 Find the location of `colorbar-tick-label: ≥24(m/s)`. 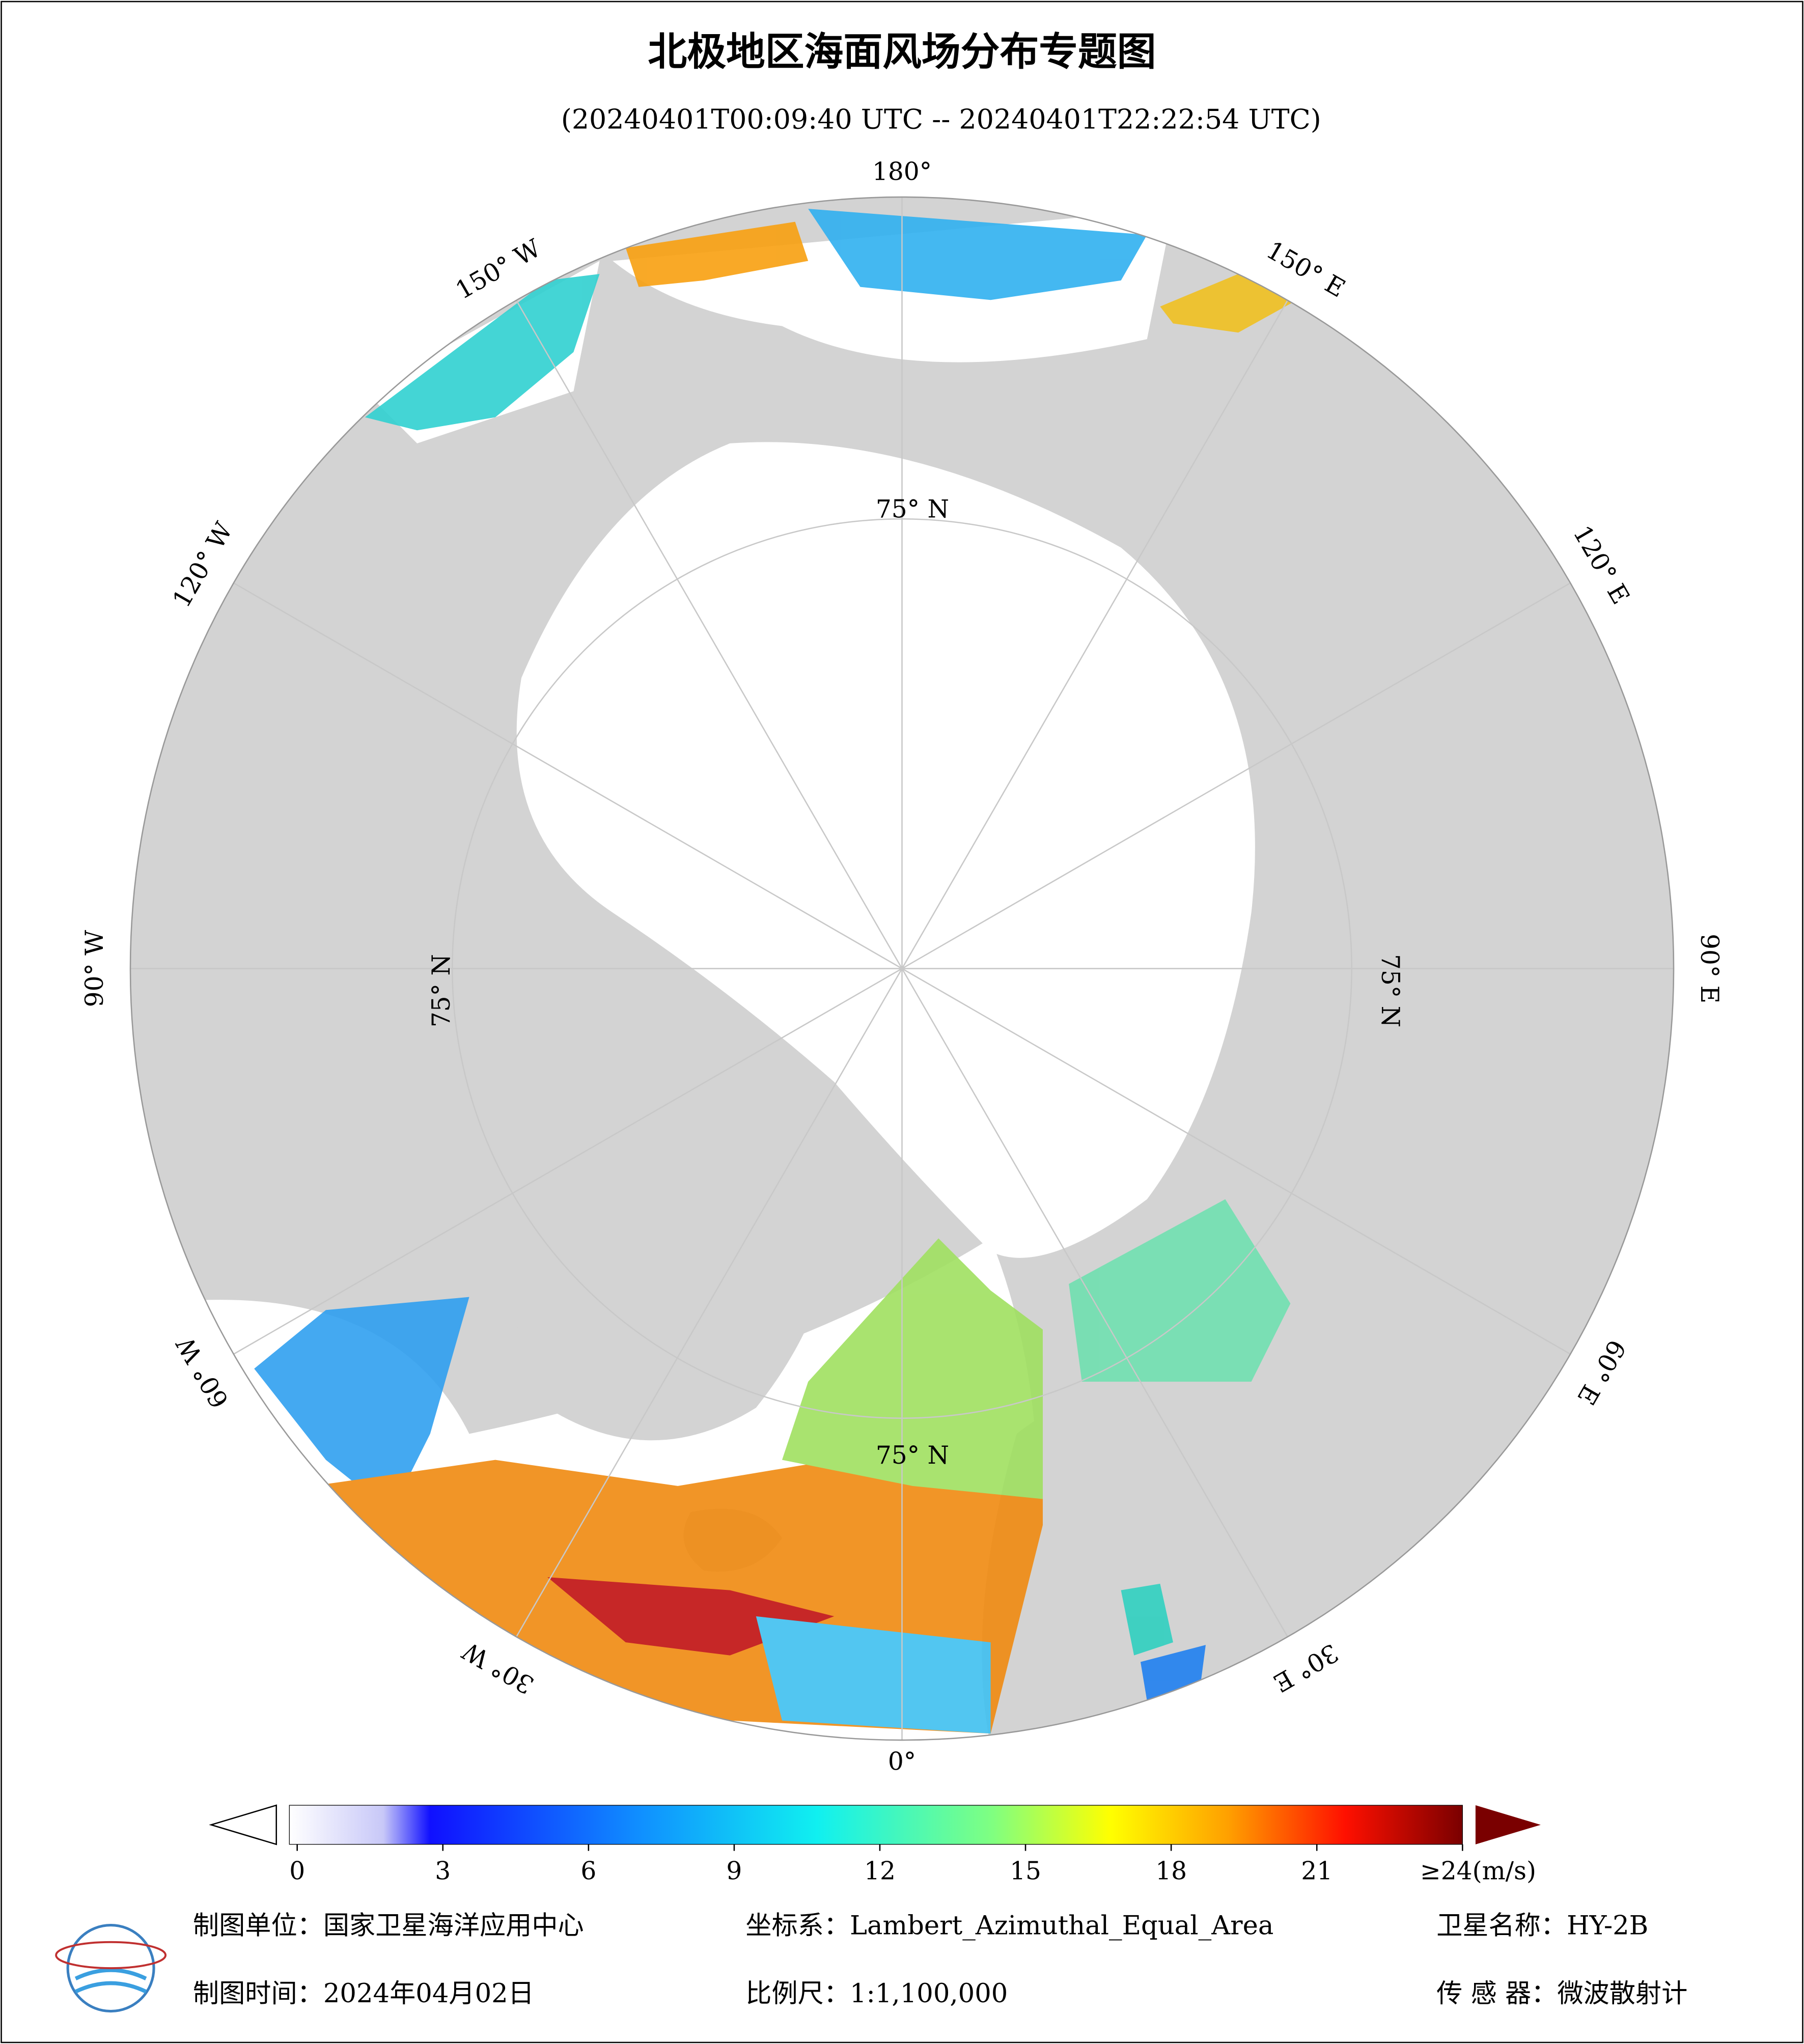

colorbar-tick-label: ≥24(m/s) is located at coordinates (1478, 1871).